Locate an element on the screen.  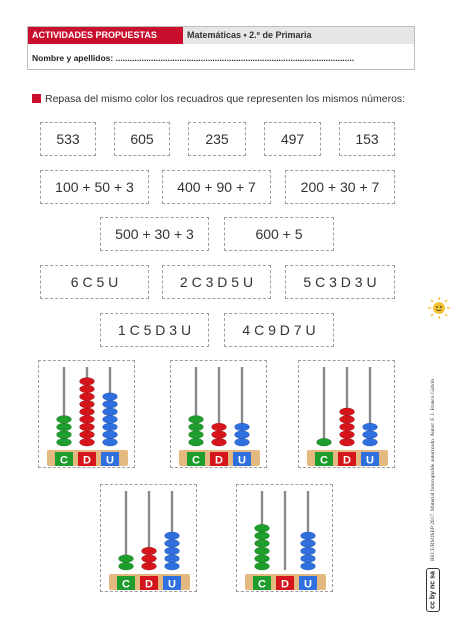
number-box: 605 is located at coordinates (142, 139).